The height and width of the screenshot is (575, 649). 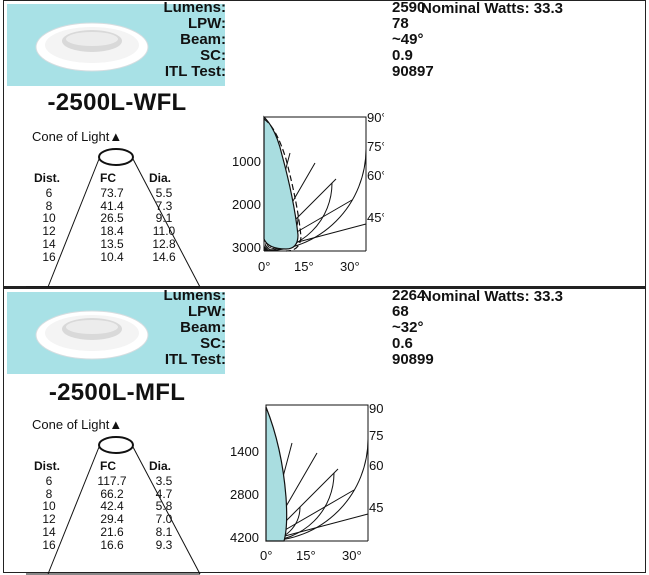 What do you see at coordinates (408, 327) in the screenshot?
I see `spec-value: ~32°` at bounding box center [408, 327].